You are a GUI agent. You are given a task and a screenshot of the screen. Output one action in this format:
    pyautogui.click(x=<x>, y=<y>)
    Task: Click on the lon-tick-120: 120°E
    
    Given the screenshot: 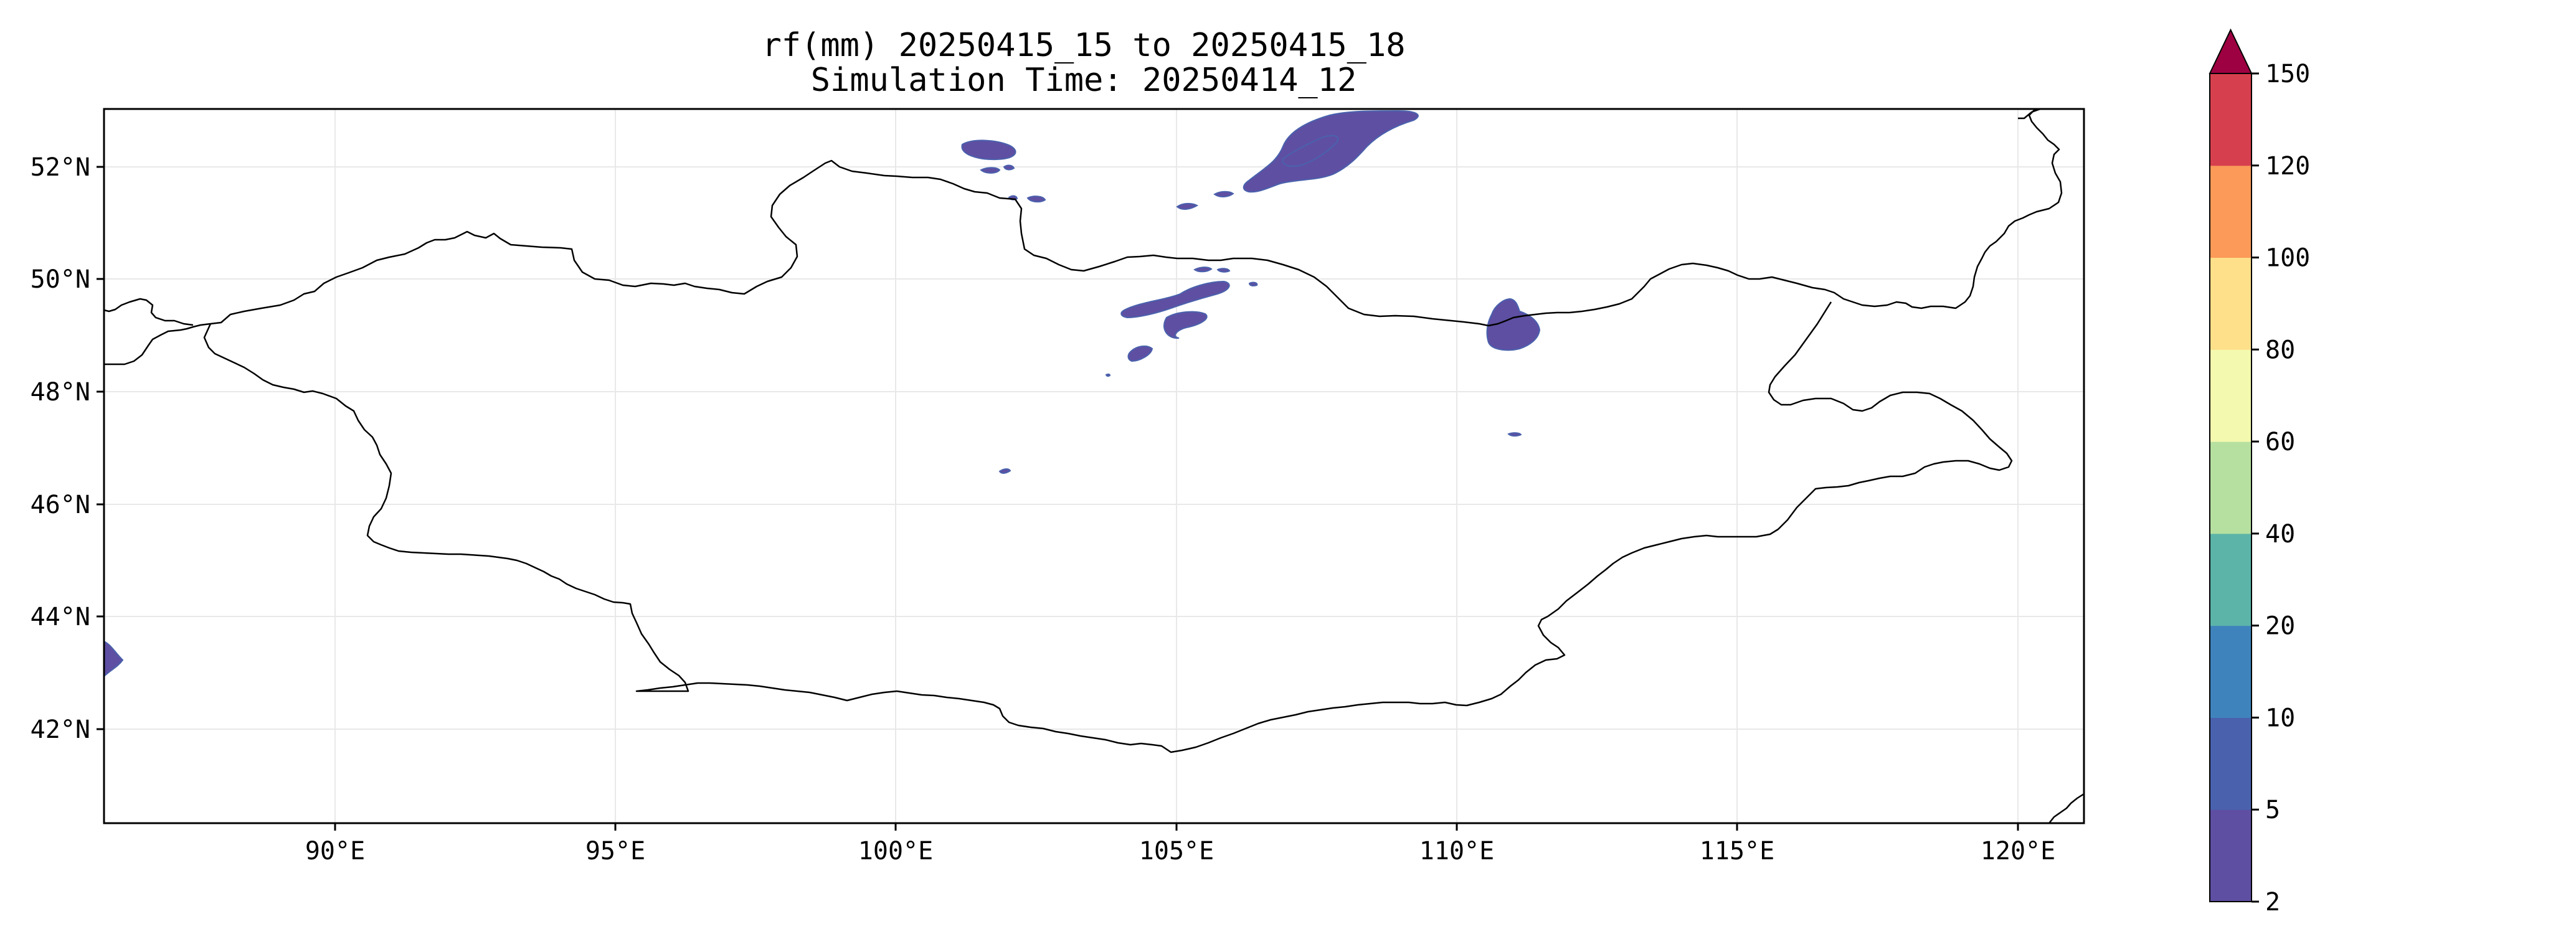 What is the action you would take?
    pyautogui.click(x=2018, y=844)
    